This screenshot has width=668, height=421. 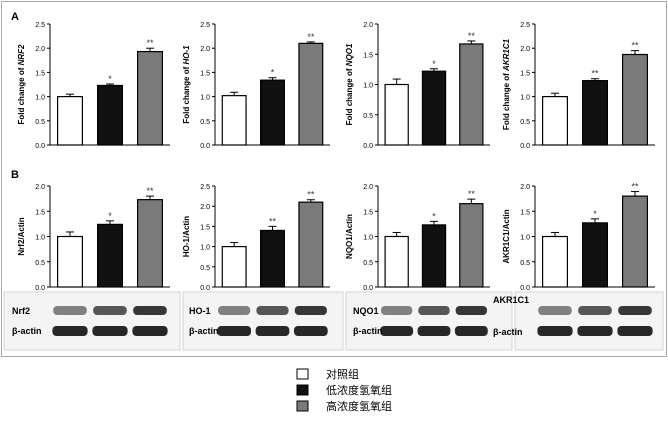 I want to click on y-axis-label: HO-1/Actin, so click(x=186, y=236).